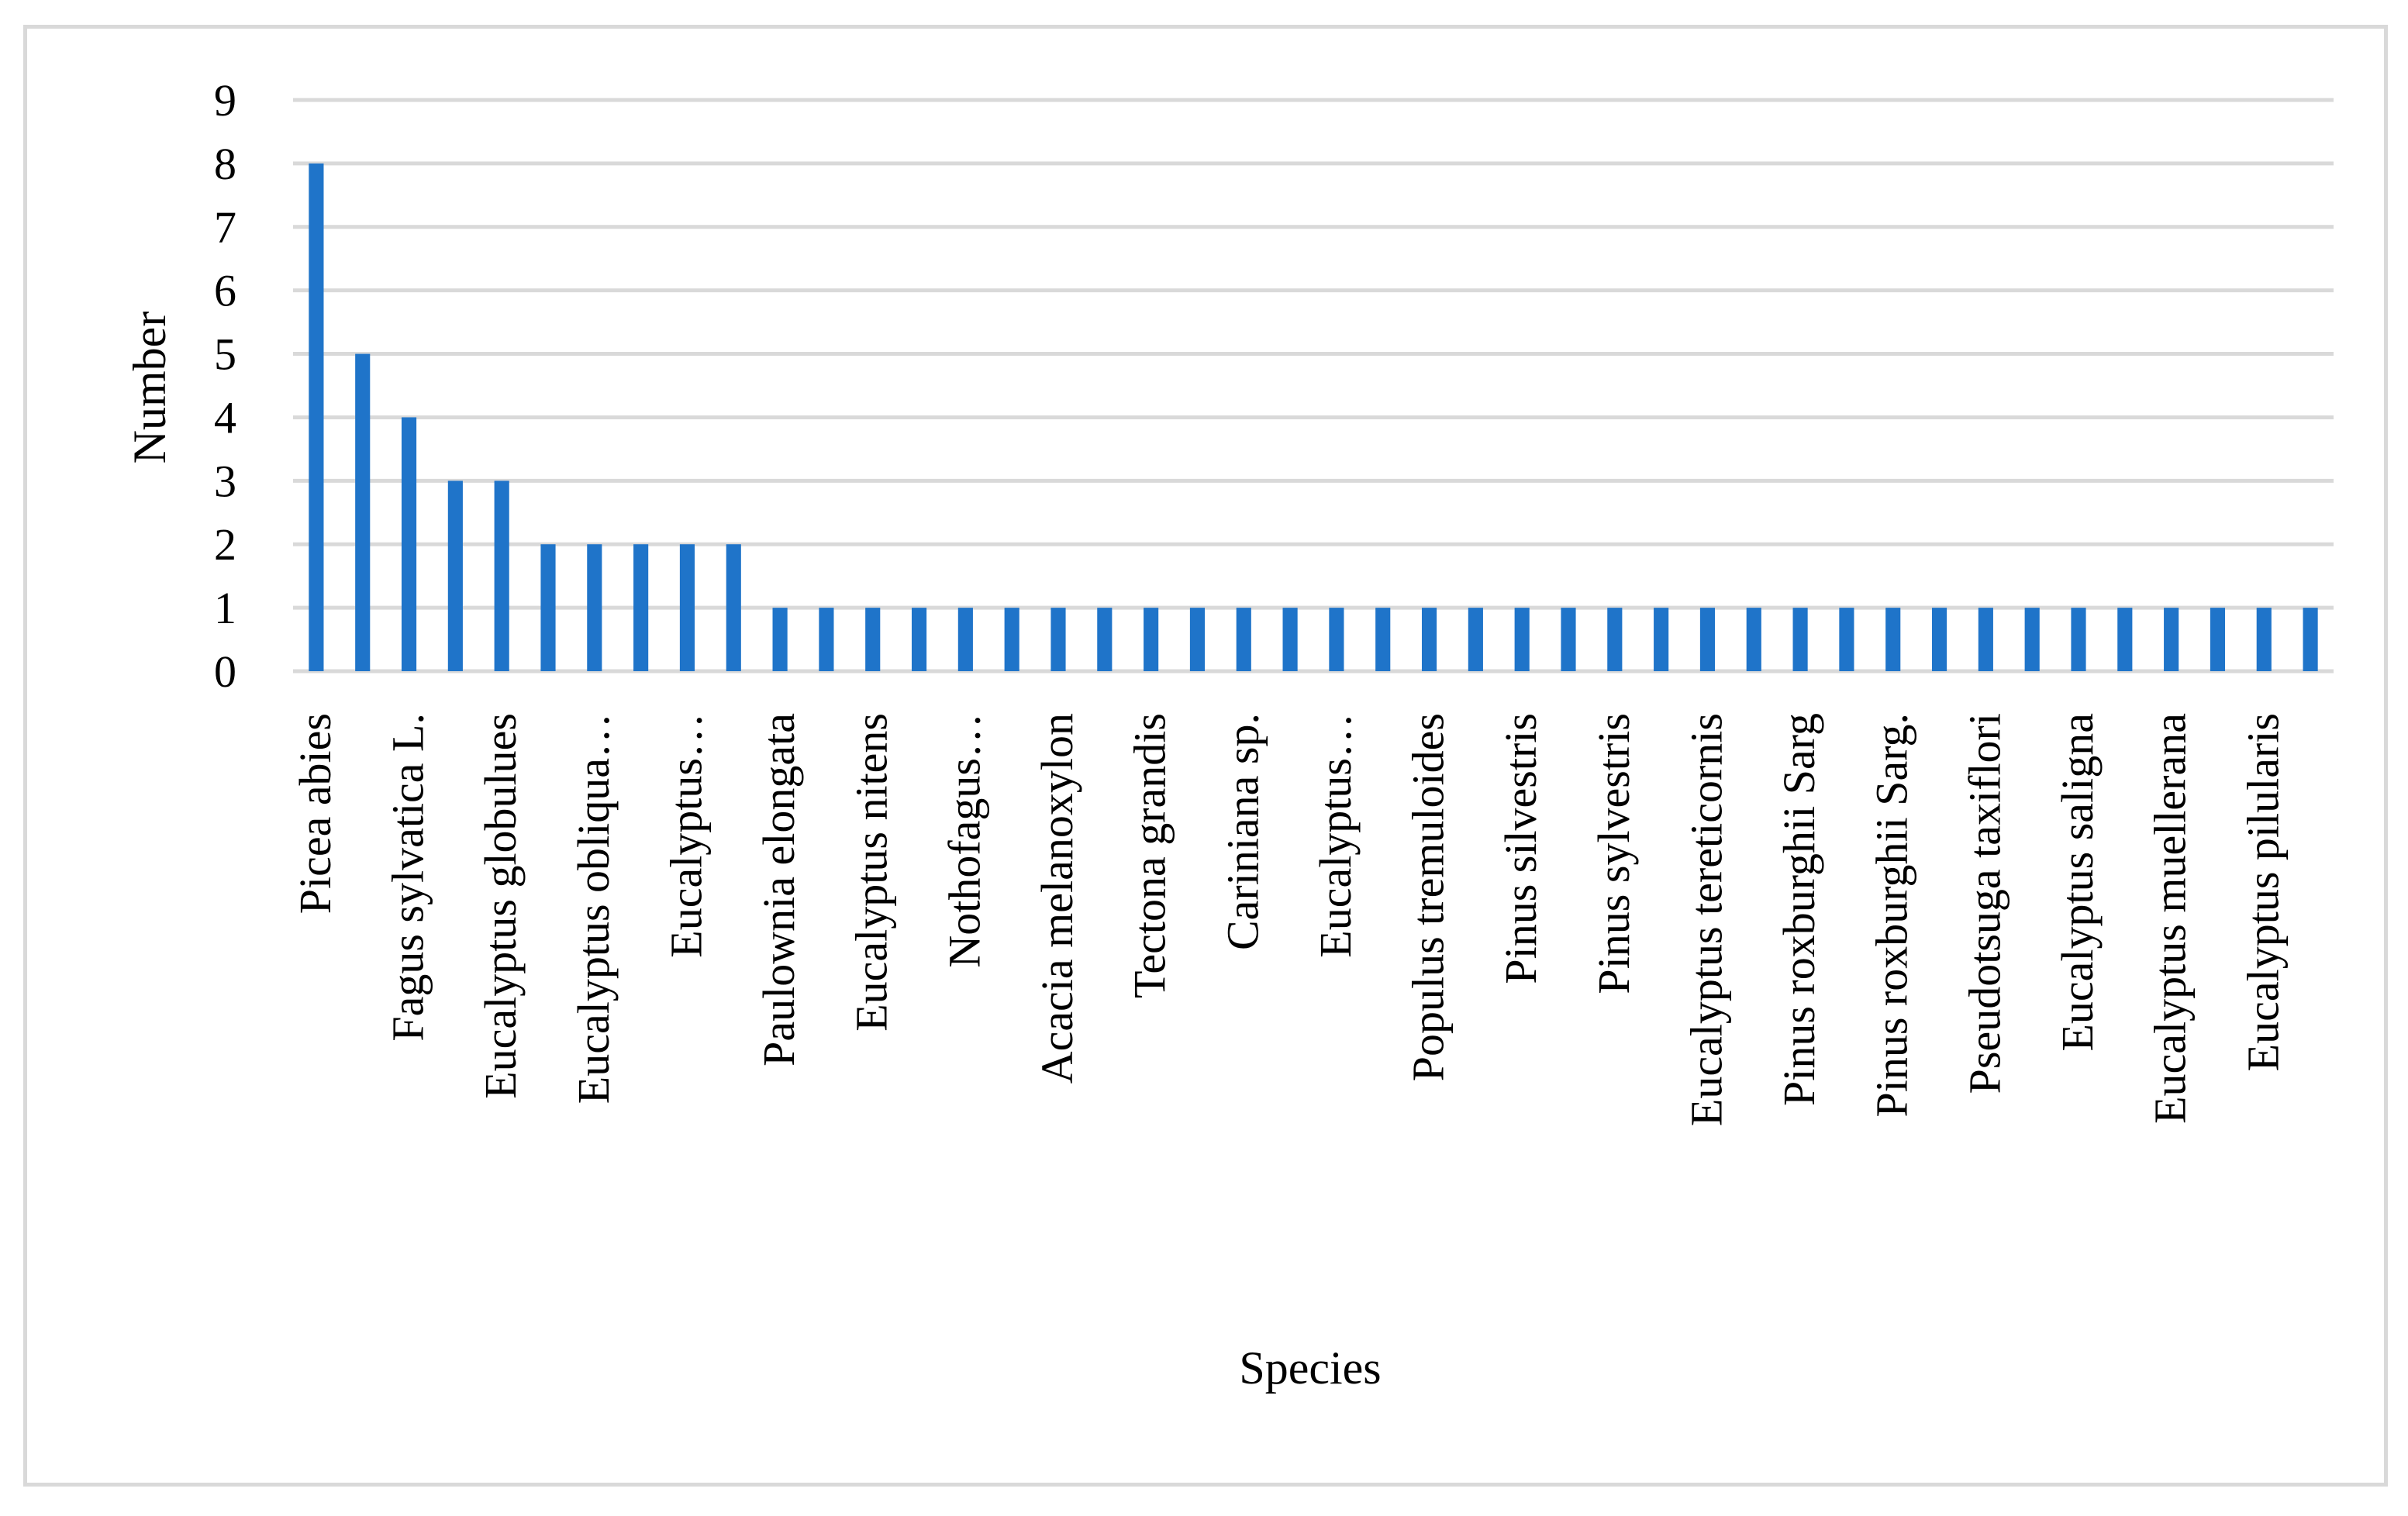 The image size is (2408, 1516). Describe the element at coordinates (225, 386) in the screenshot. I see `y-axis-ticks: 0 1 2 3 4 5 6 7 8 9` at that location.